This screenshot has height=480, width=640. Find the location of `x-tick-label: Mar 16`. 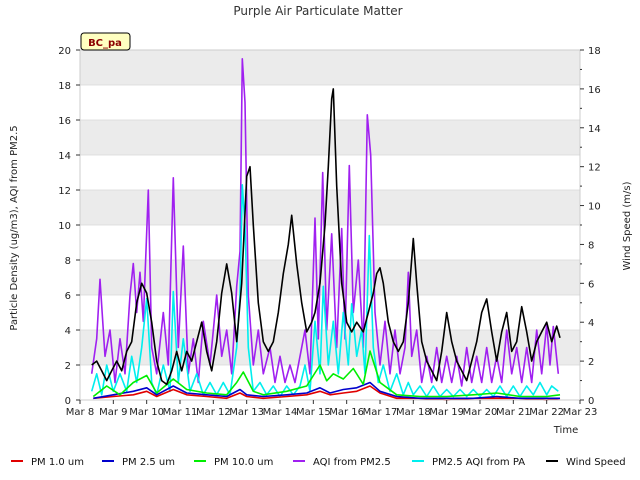

x-tick-label: Mar 16 is located at coordinates (346, 412).